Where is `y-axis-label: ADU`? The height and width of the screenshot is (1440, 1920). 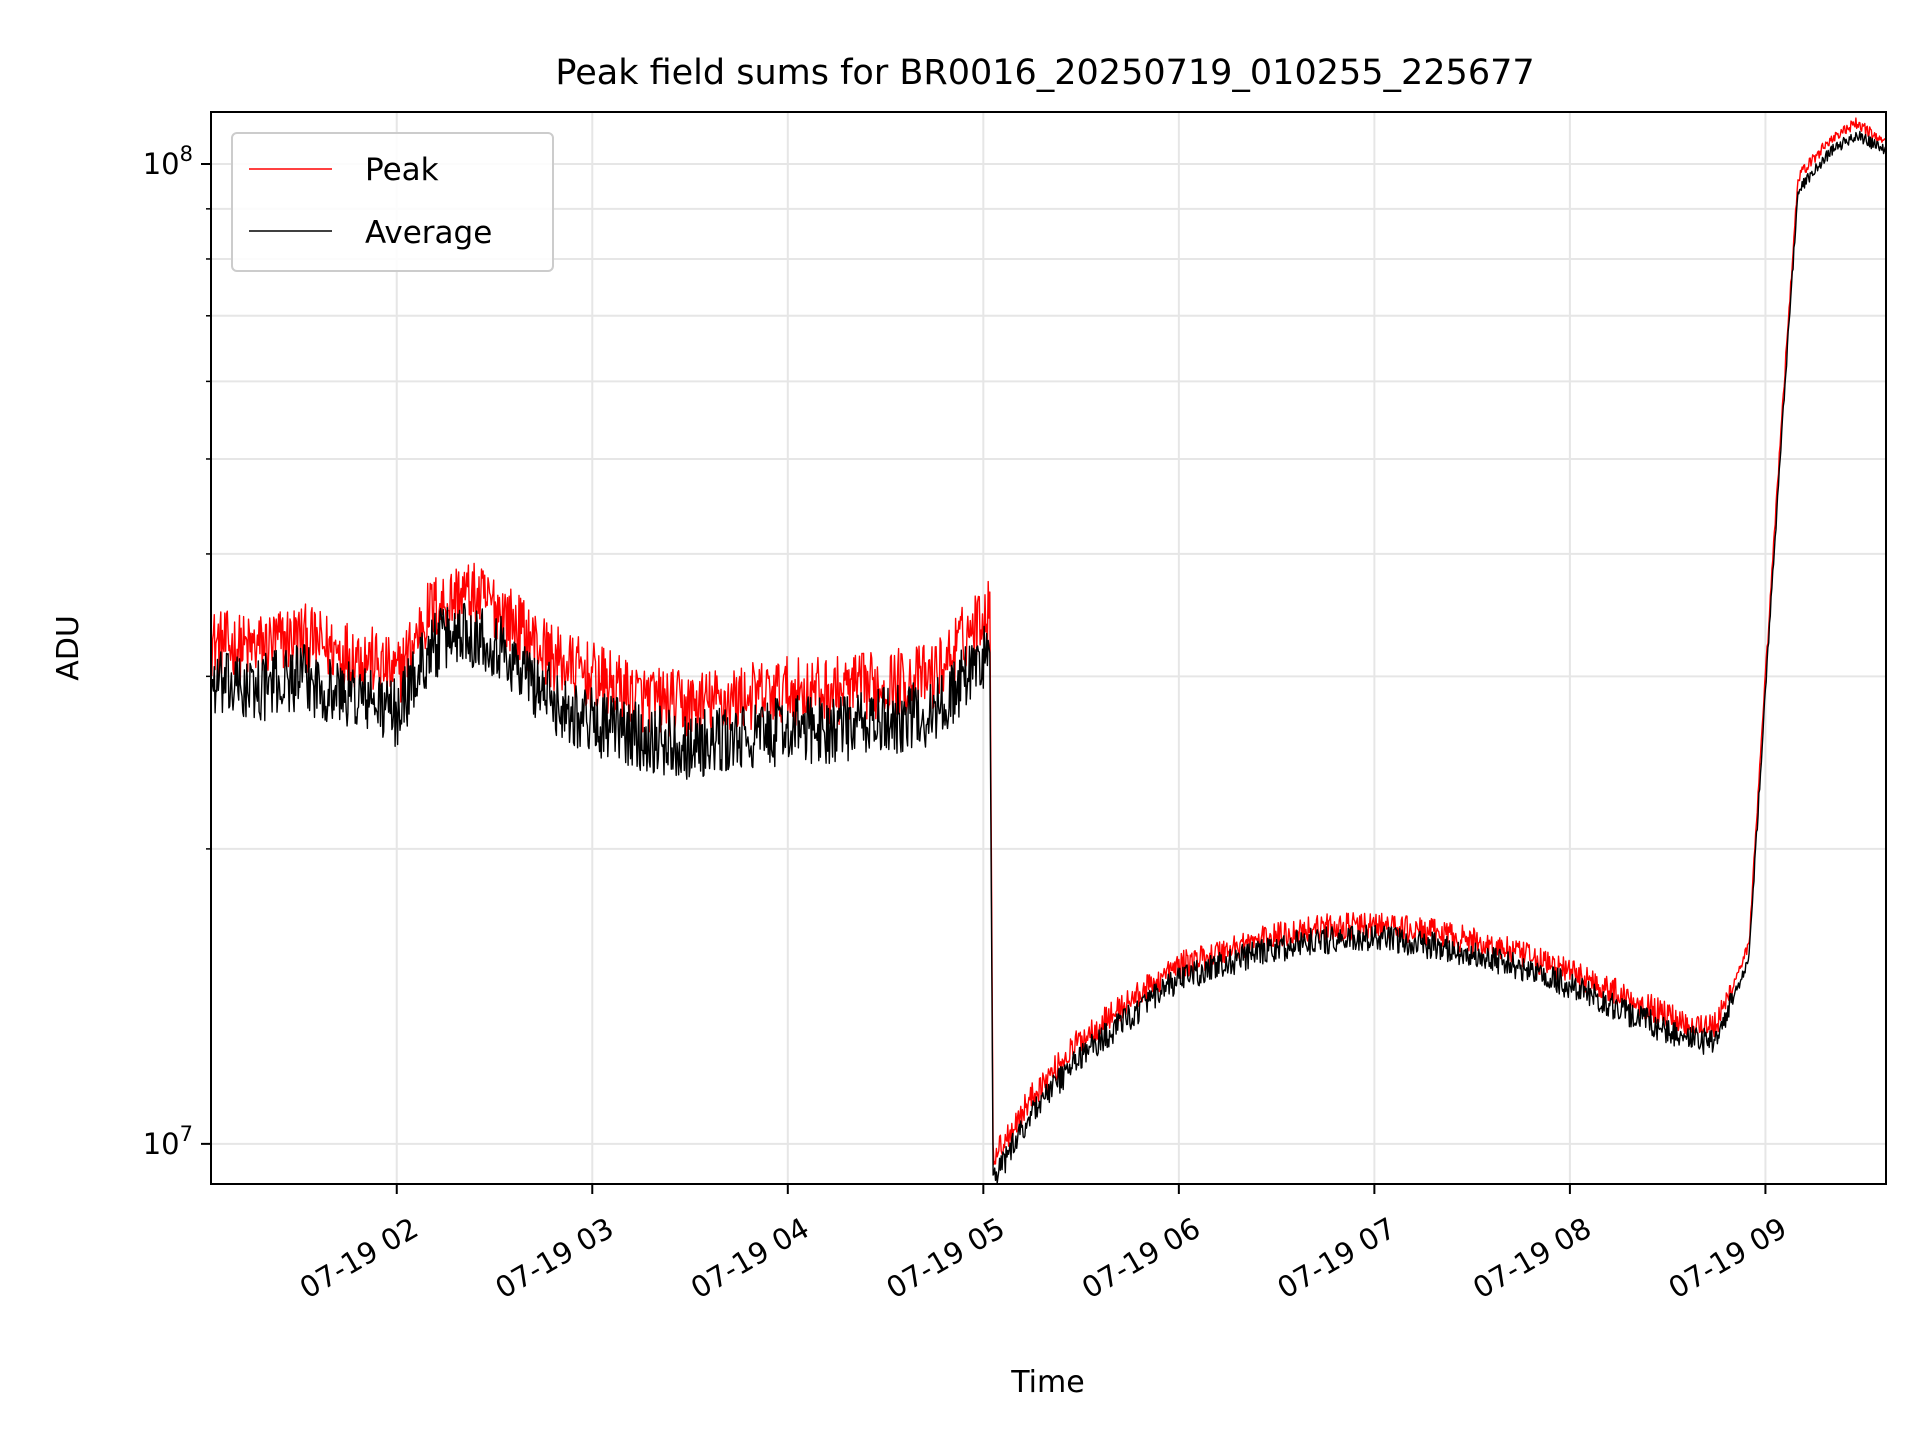 y-axis-label: ADU is located at coordinates (68, 648).